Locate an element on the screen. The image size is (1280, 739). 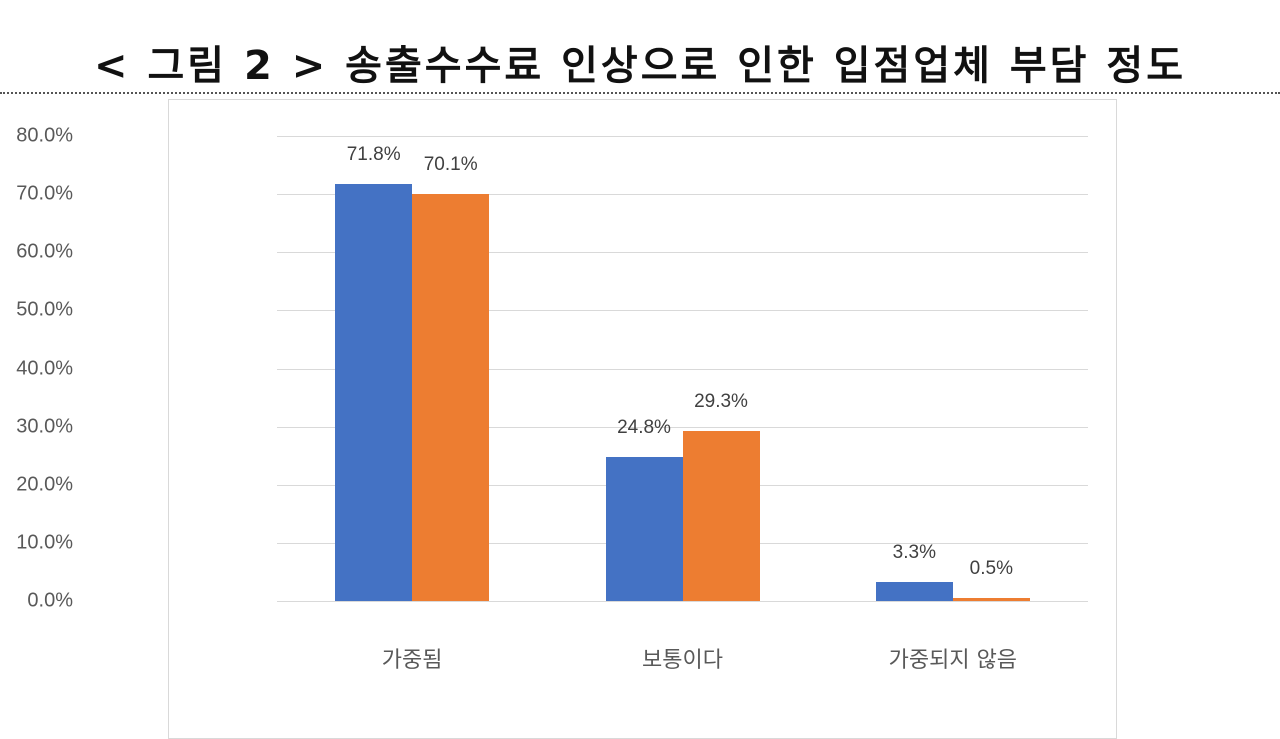
y-tick-label: 70.0% is located at coordinates (44, 193).